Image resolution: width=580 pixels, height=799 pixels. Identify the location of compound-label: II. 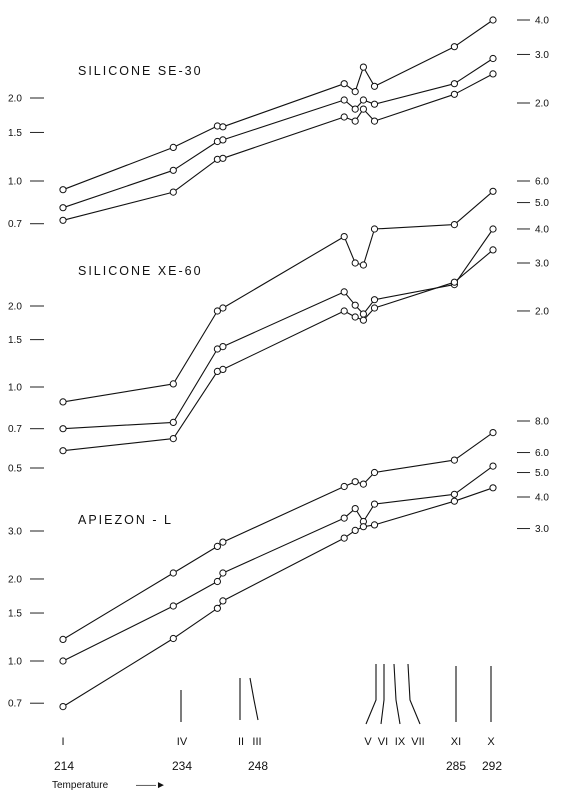
(241, 742).